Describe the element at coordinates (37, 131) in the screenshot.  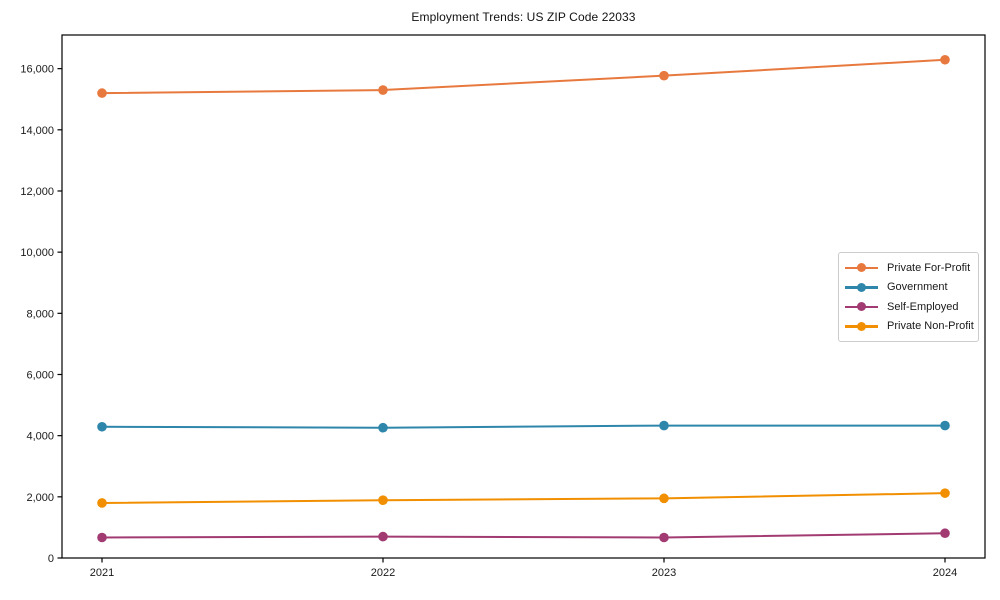
I see `y-tick-label: 14,000` at that location.